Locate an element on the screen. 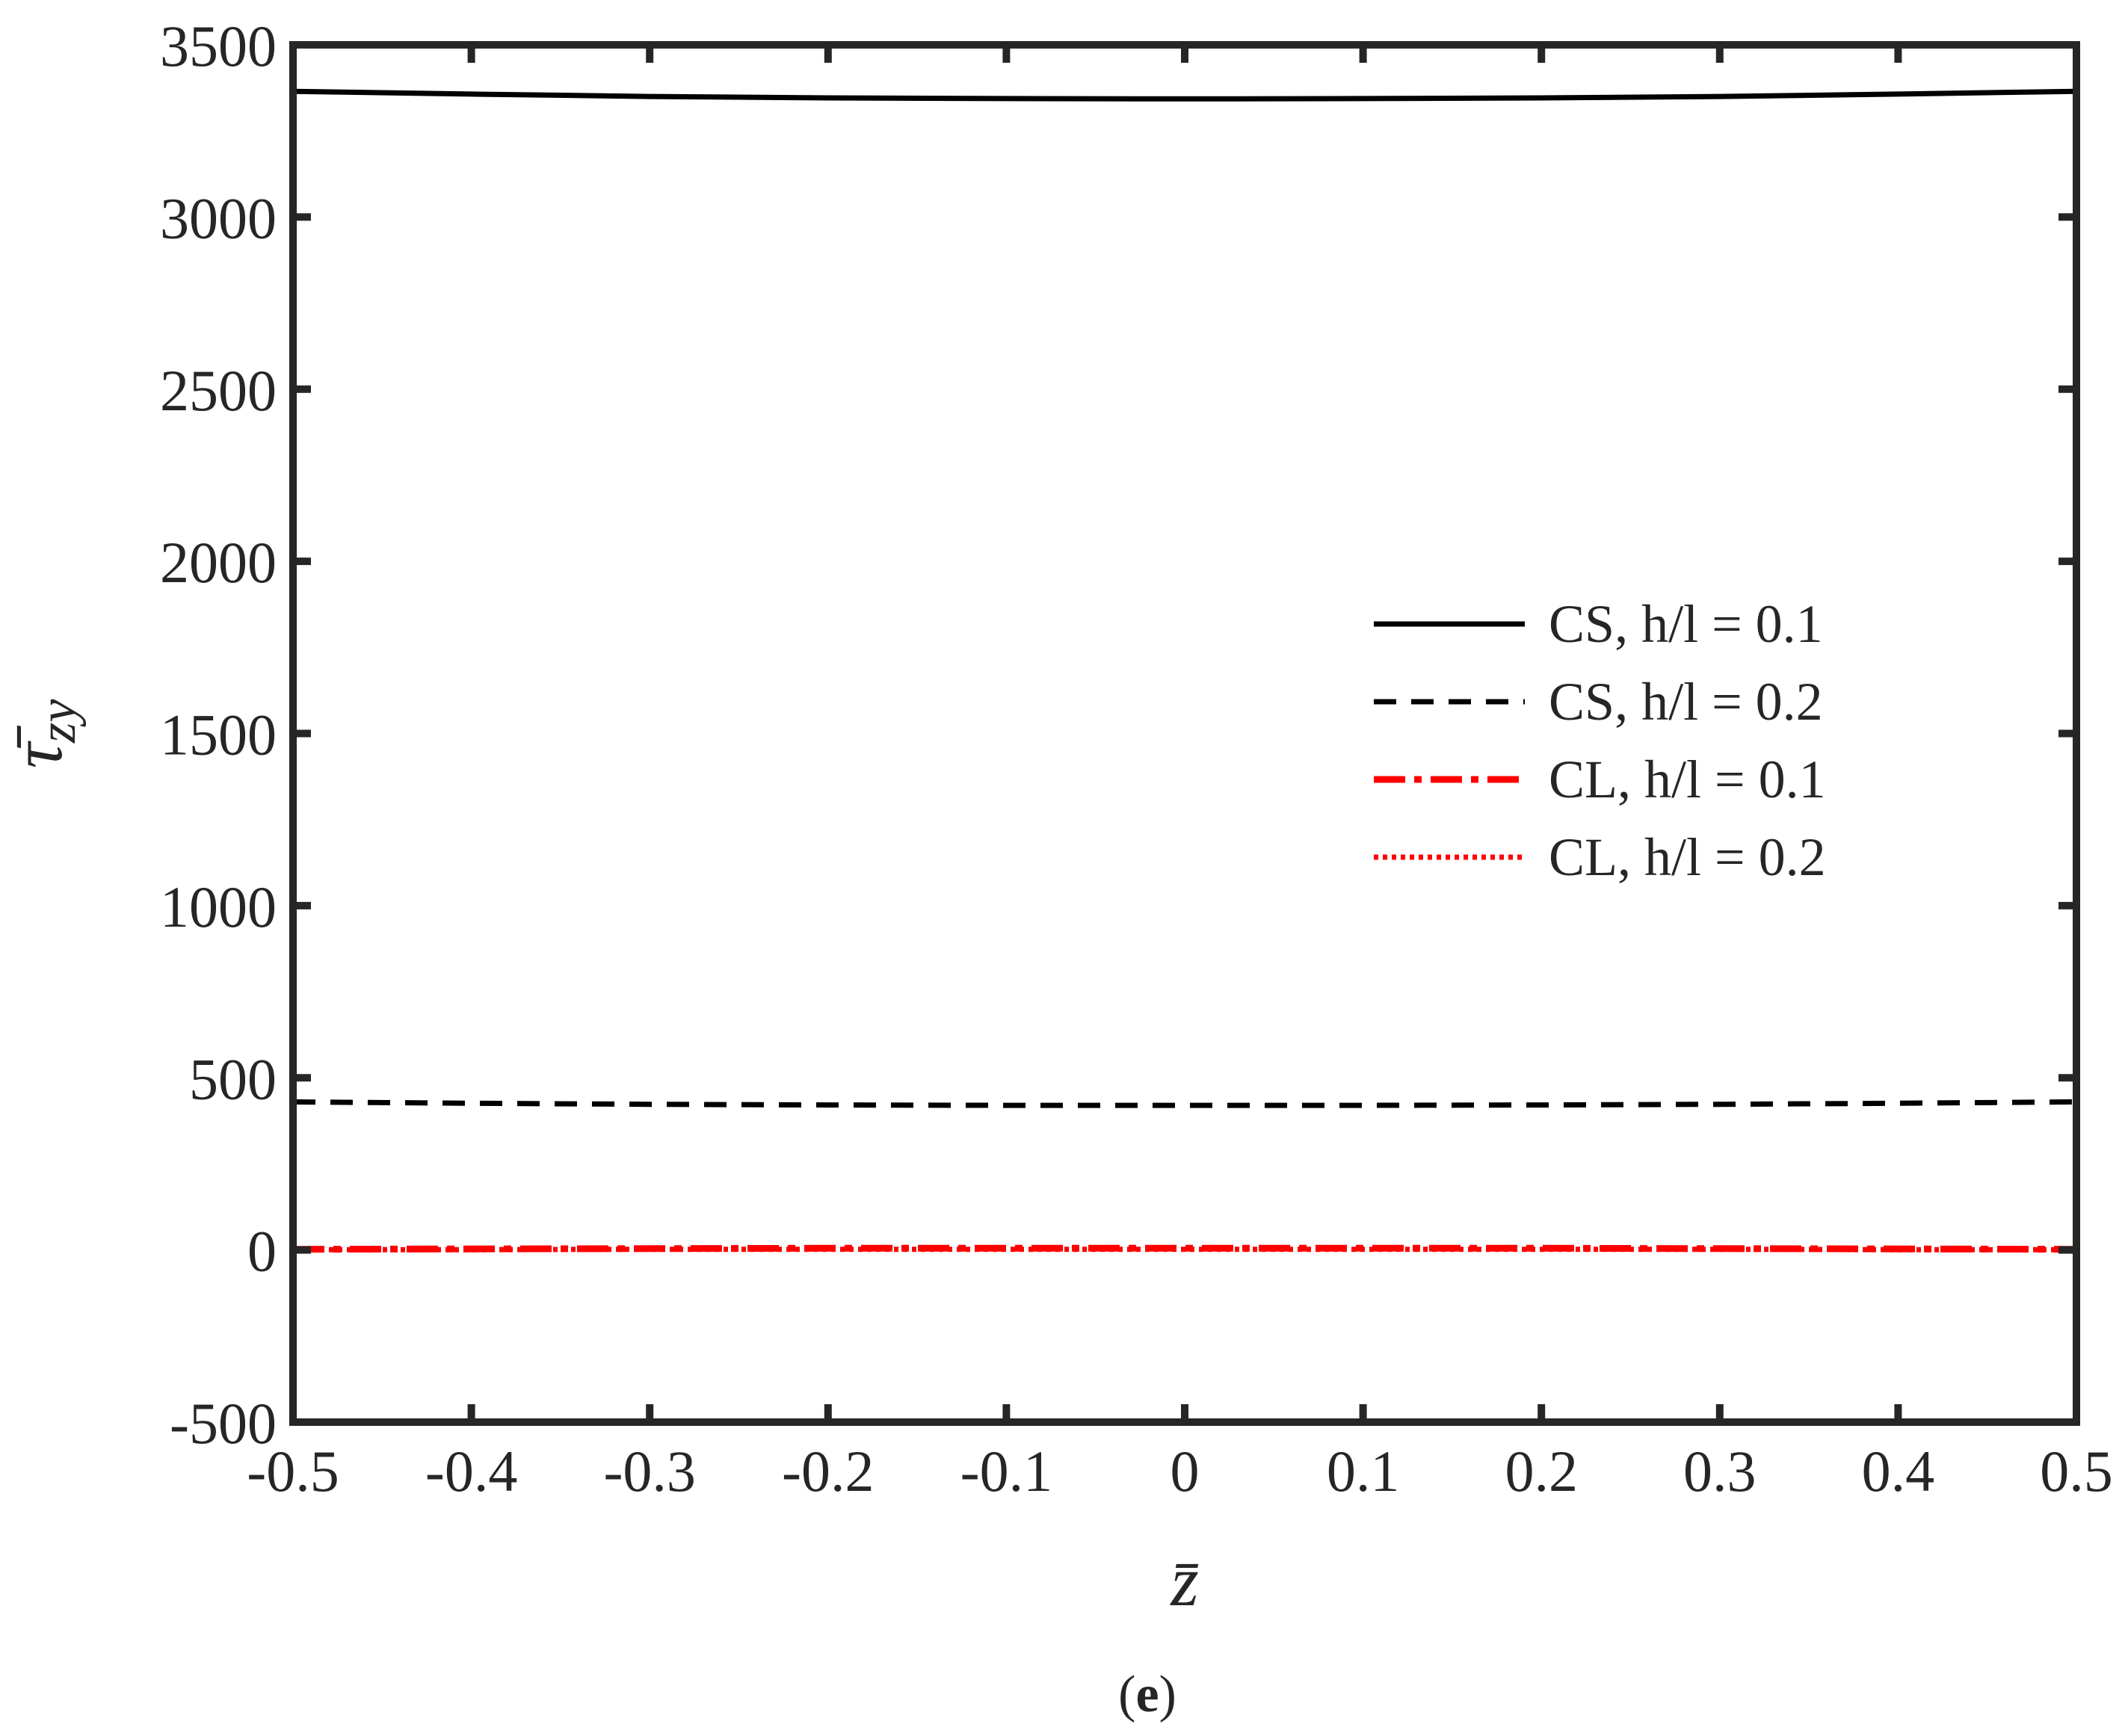  panel-label-letter: e is located at coordinates (1147, 1694).